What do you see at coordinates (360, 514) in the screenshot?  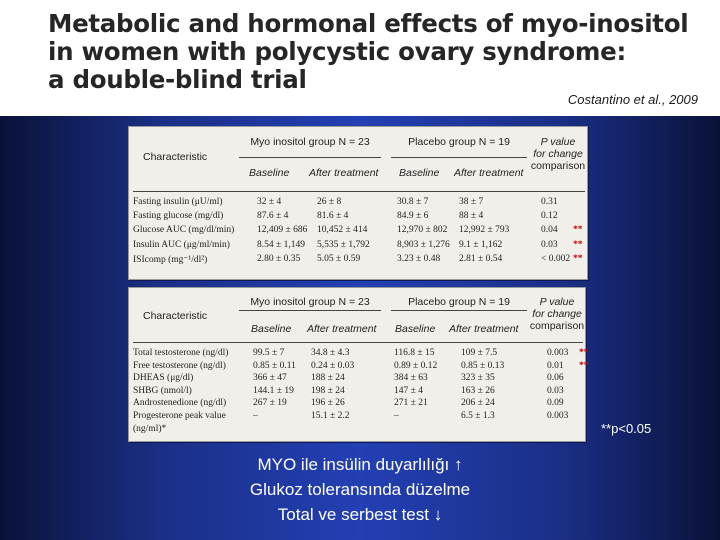 I see `note-testosterone: Total ve serbest test ↓` at bounding box center [360, 514].